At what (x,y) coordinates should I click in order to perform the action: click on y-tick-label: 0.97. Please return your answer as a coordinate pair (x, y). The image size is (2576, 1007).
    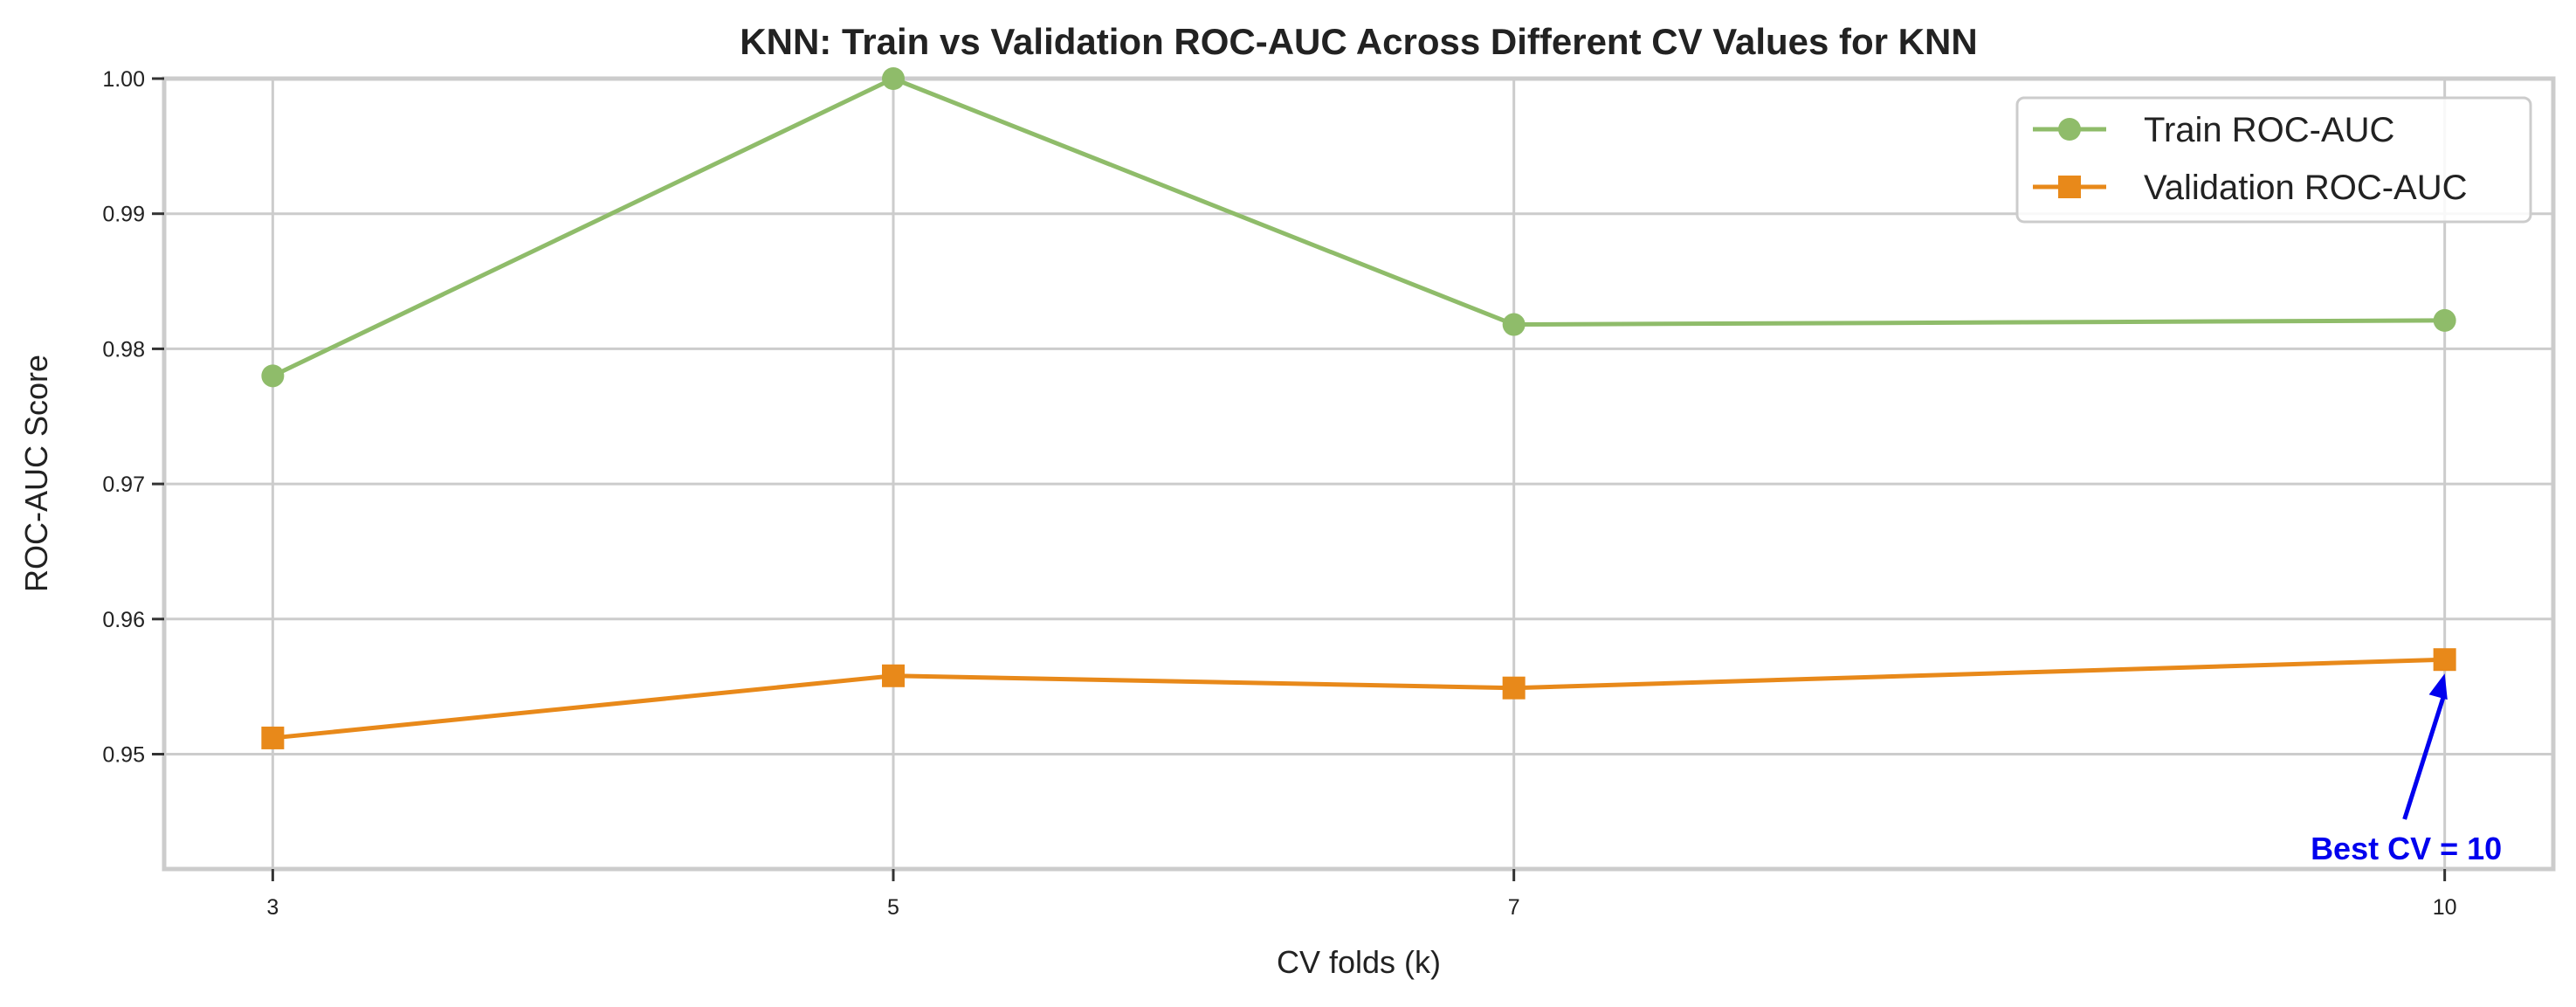
    Looking at the image, I should click on (123, 484).